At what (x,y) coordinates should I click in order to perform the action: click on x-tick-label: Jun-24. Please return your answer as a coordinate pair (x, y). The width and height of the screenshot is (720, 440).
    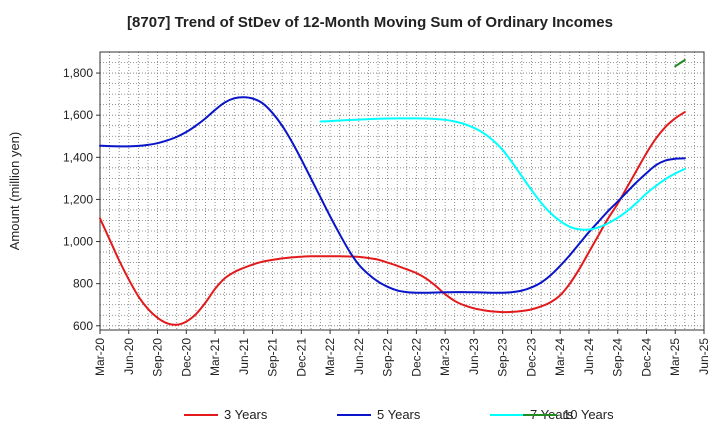
    Looking at the image, I should click on (589, 356).